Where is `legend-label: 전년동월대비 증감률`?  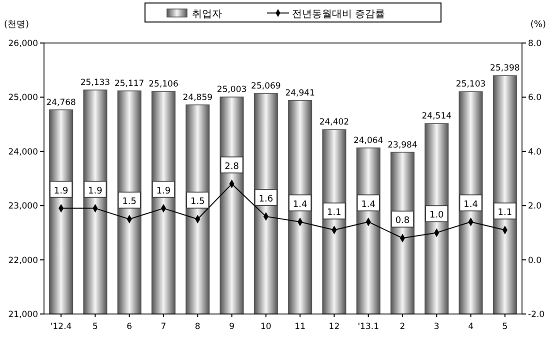
legend-label: 전년동월대비 증감률 is located at coordinates (339, 14).